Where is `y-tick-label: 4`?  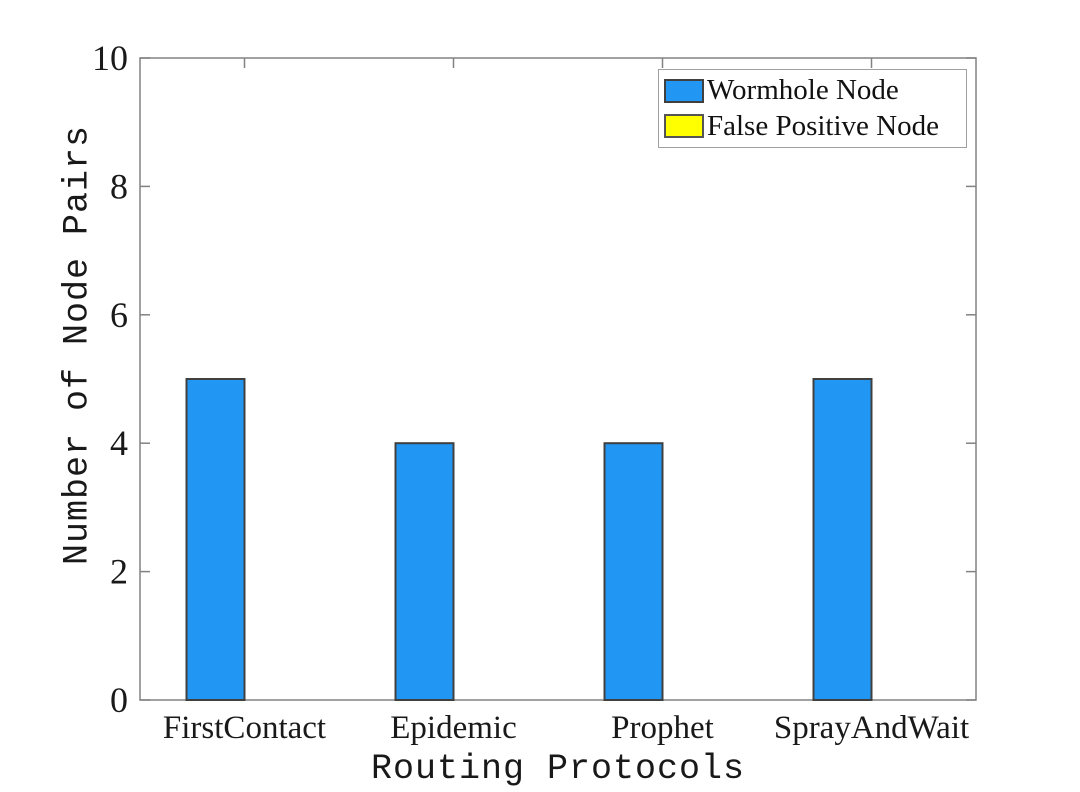 y-tick-label: 4 is located at coordinates (119, 443).